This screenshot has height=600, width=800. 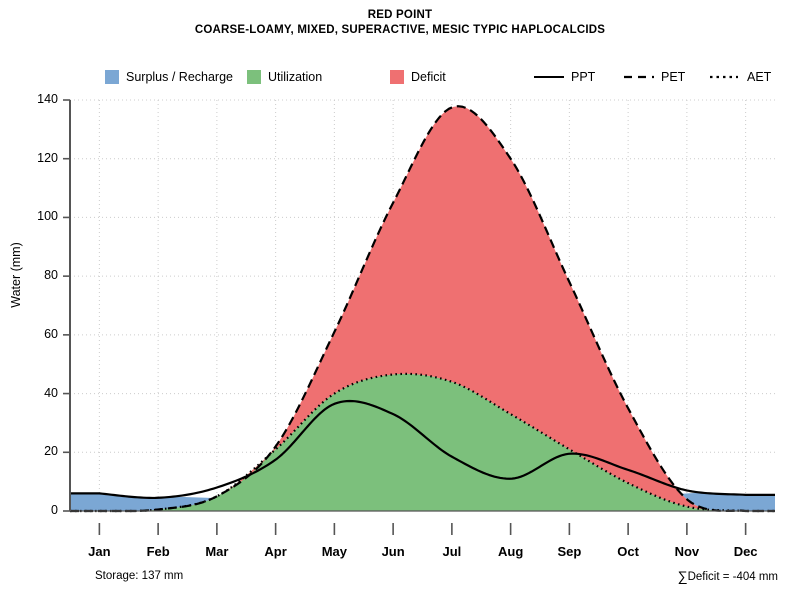 What do you see at coordinates (51, 275) in the screenshot?
I see `y-tick-label: 80` at bounding box center [51, 275].